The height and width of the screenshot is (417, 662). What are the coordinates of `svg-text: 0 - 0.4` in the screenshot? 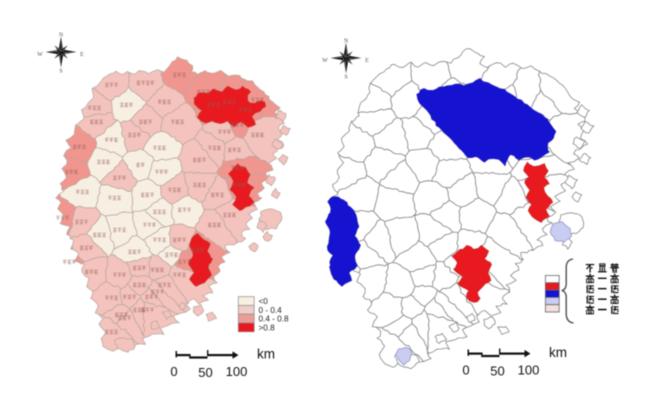 It's located at (271, 310).